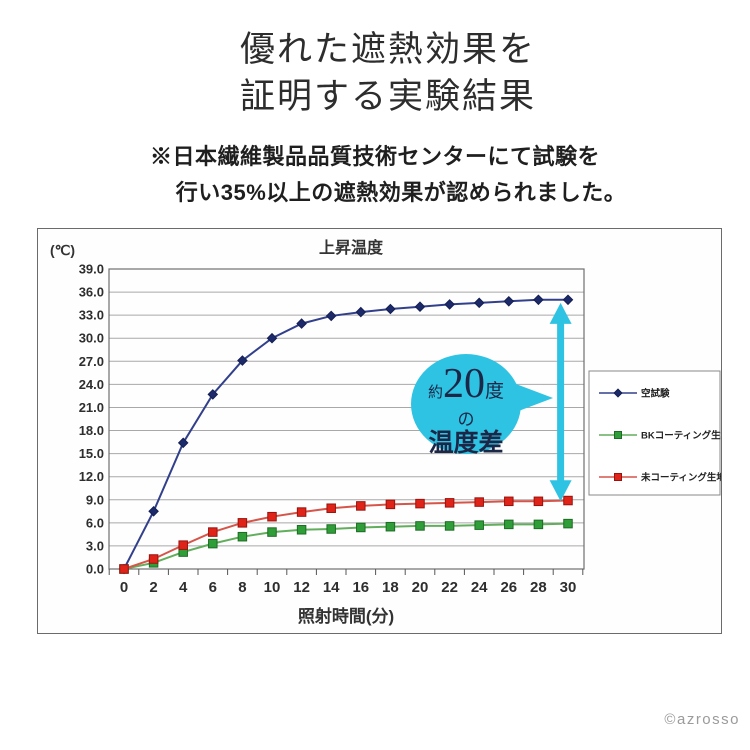  I want to click on callout-text-line2: の, so click(466, 419).